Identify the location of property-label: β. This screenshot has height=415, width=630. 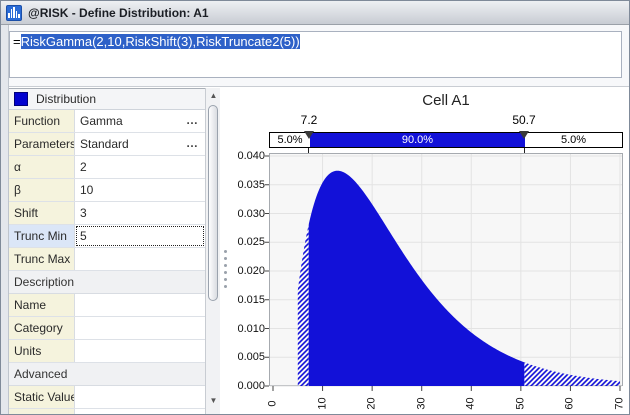
(42, 190).